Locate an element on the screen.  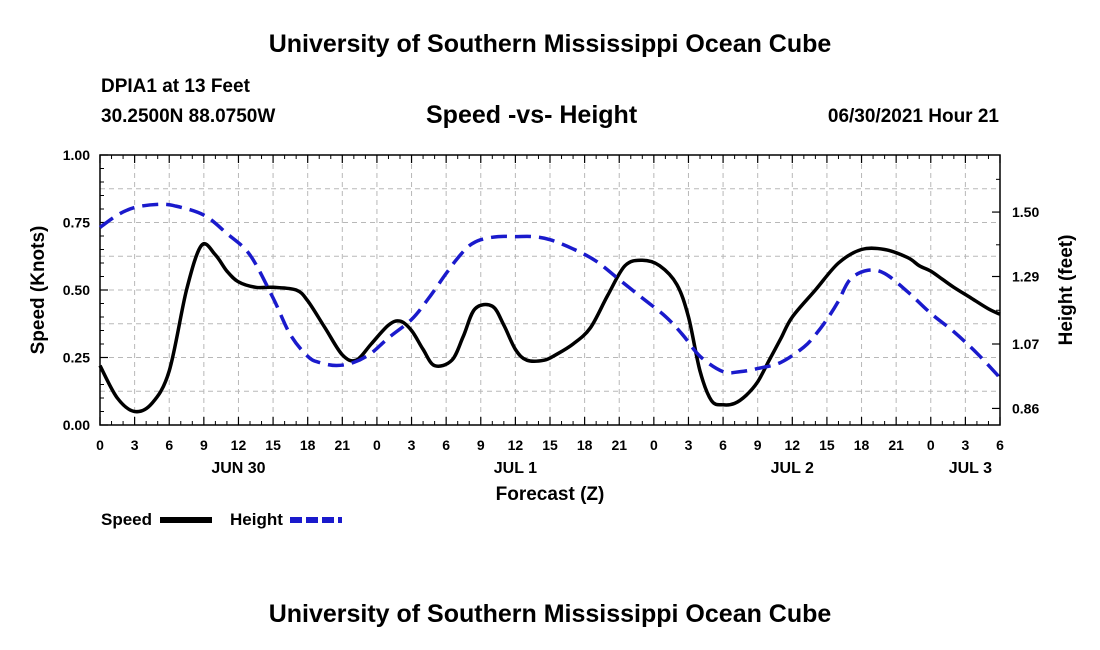
legend-speed-label: Speed is located at coordinates (126, 519).